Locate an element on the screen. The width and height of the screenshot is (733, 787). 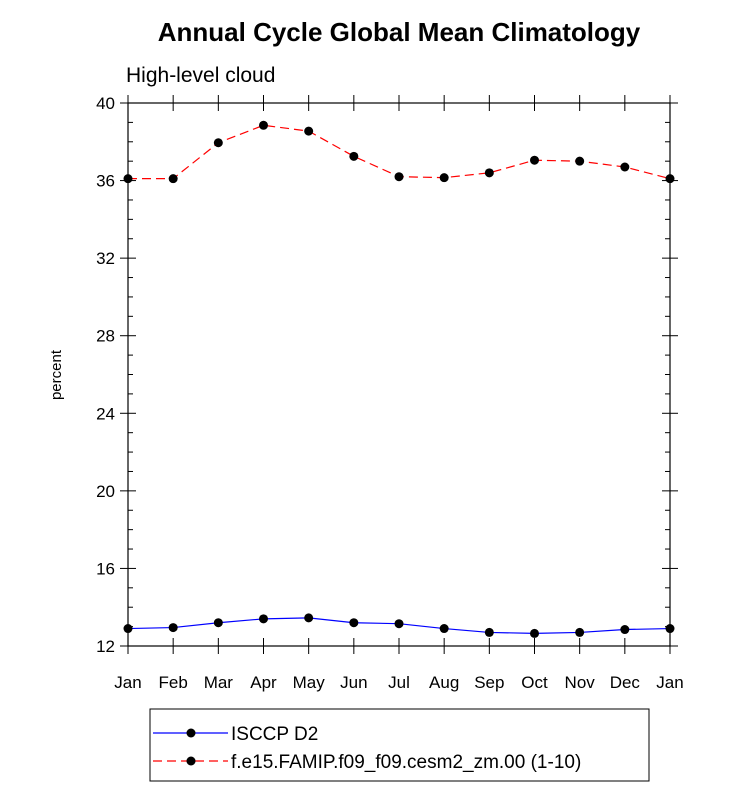
x-tick-label: Feb is located at coordinates (173, 682).